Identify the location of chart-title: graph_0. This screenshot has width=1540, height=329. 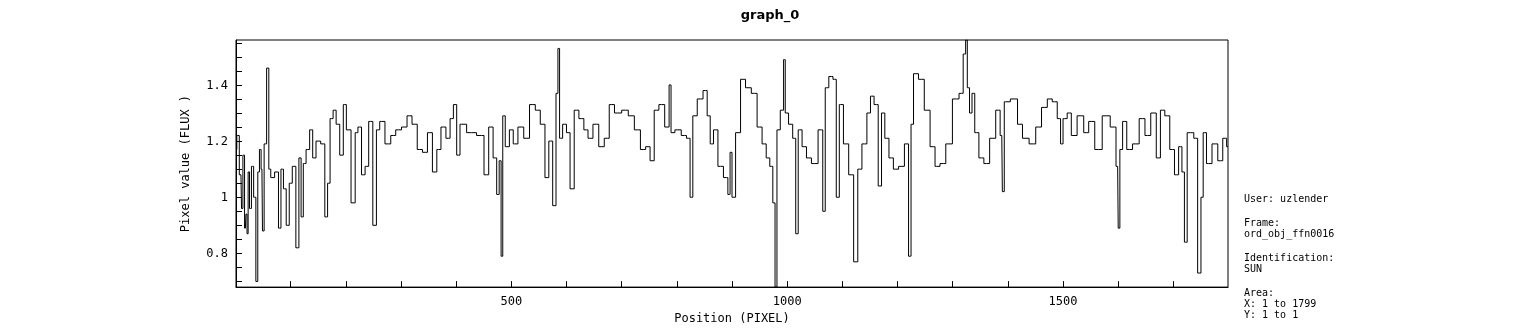
(770, 15).